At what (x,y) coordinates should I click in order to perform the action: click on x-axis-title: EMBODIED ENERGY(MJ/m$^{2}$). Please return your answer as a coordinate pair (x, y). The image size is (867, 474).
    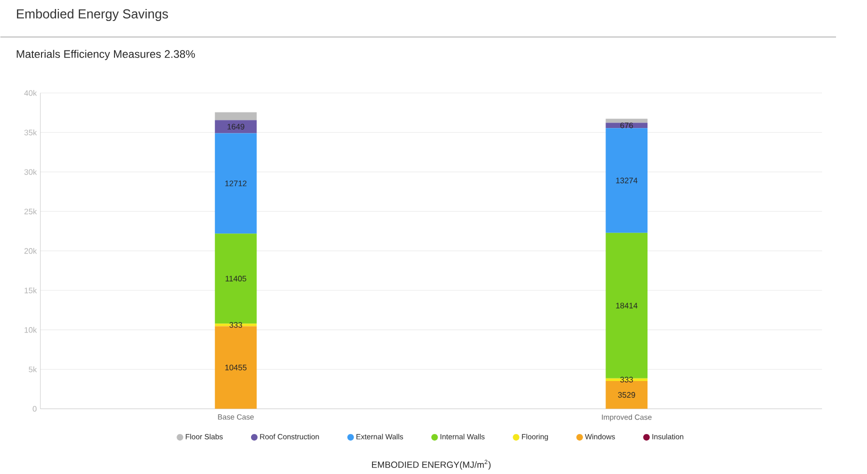
    Looking at the image, I should click on (431, 465).